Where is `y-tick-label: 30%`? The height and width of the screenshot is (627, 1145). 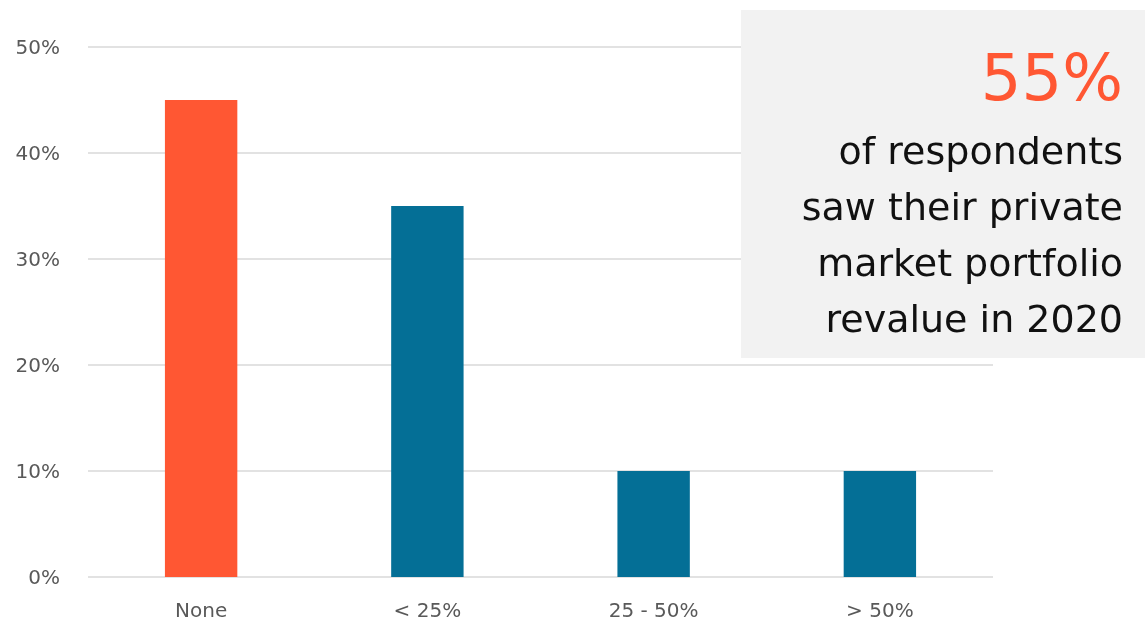
y-tick-label: 30% is located at coordinates (37, 259).